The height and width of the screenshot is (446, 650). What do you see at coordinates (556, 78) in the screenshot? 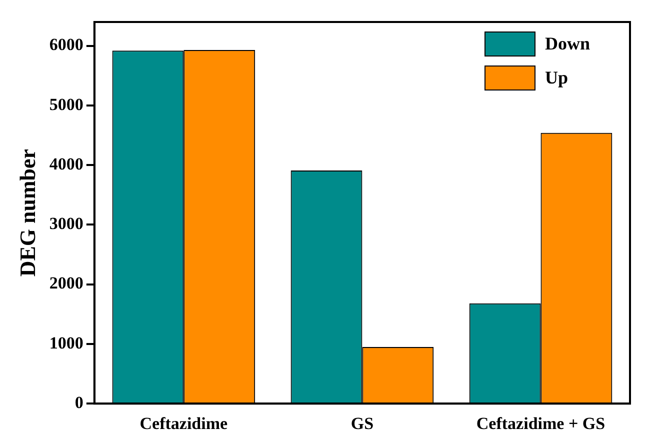
I see `legend-label: Up` at bounding box center [556, 78].